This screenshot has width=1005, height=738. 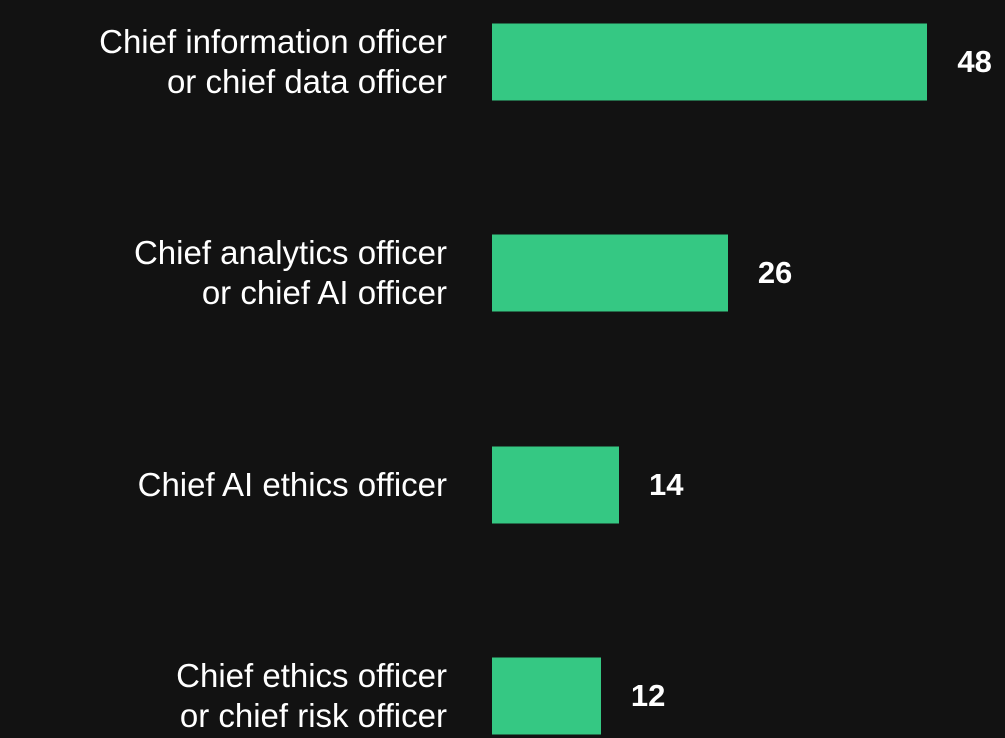 What do you see at coordinates (648, 695) in the screenshot?
I see `value-label: 12` at bounding box center [648, 695].